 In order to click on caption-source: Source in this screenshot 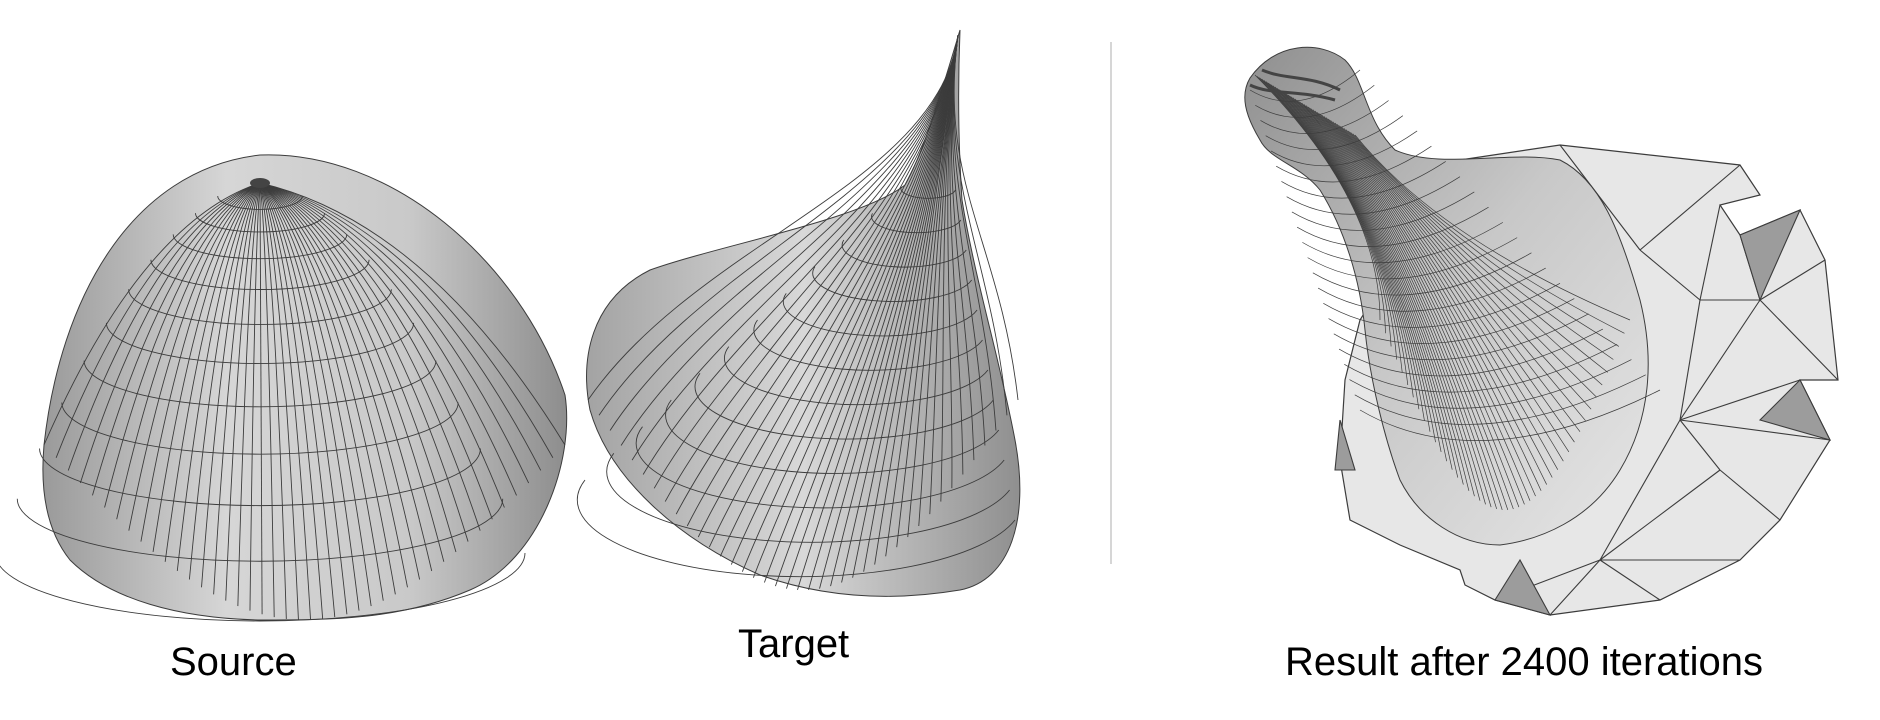, I will do `click(233, 662)`.